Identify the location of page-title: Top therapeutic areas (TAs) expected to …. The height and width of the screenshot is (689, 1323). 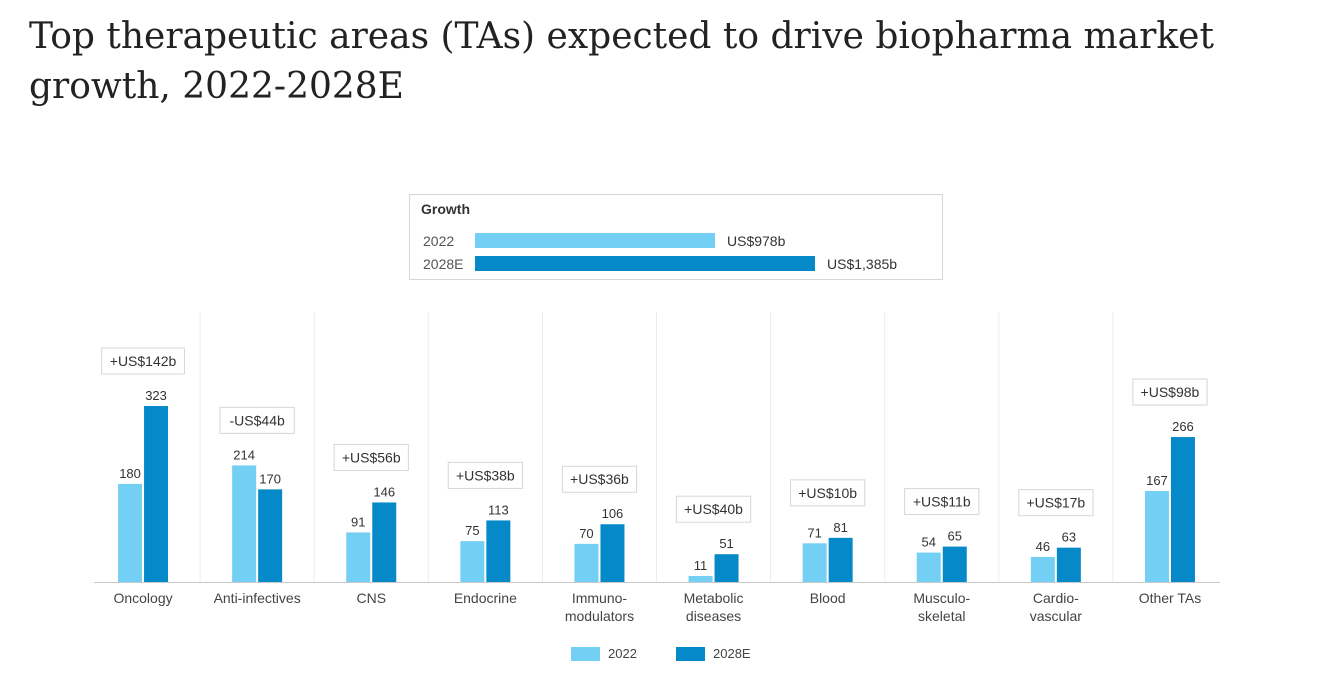
(621, 61).